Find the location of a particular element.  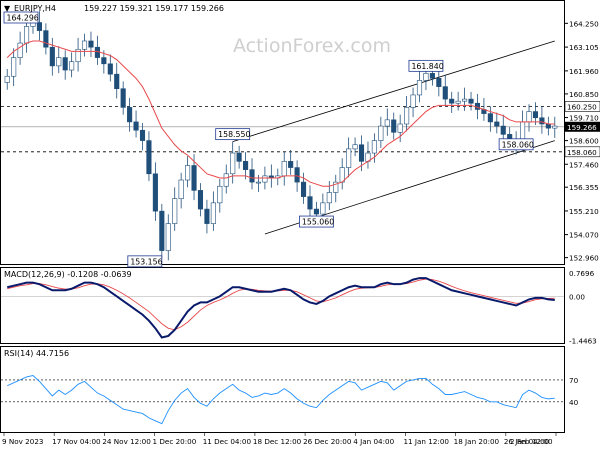

ohlc-label: 159.227 159.321 159.177 159.266 is located at coordinates (154, 8).